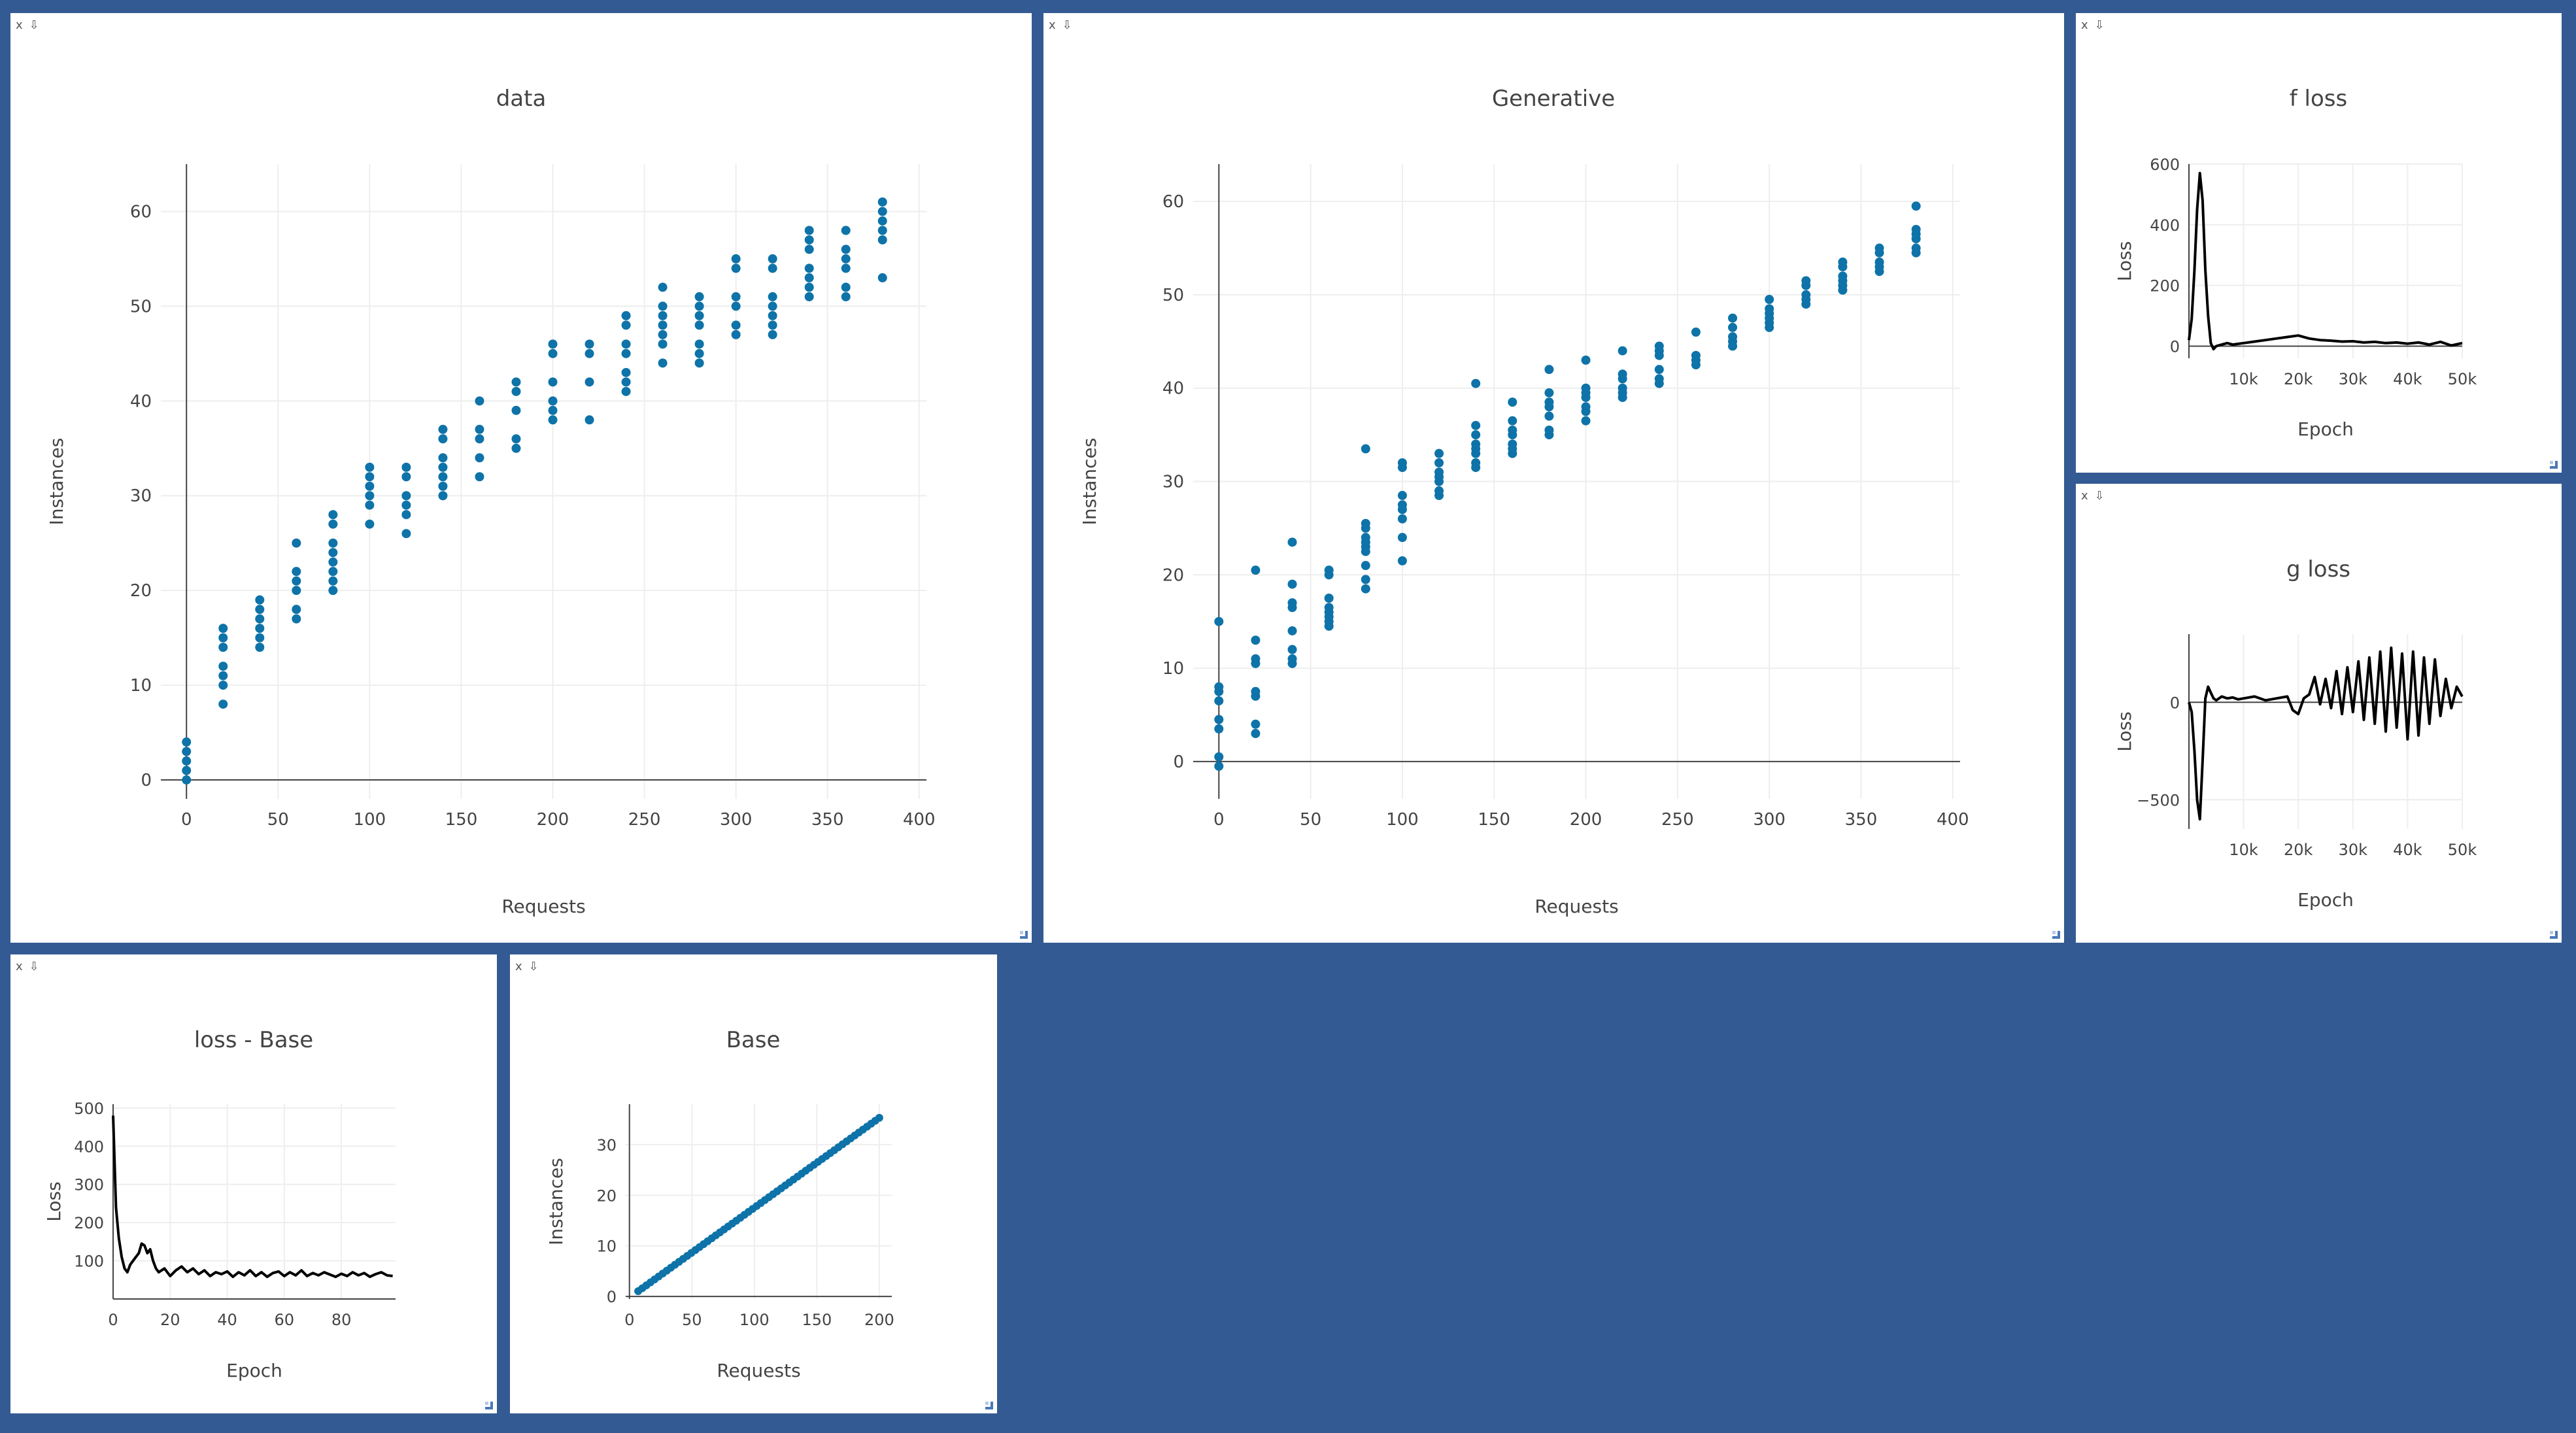 Image resolution: width=2576 pixels, height=1433 pixels. I want to click on y-axis-label: Instances, so click(556, 1201).